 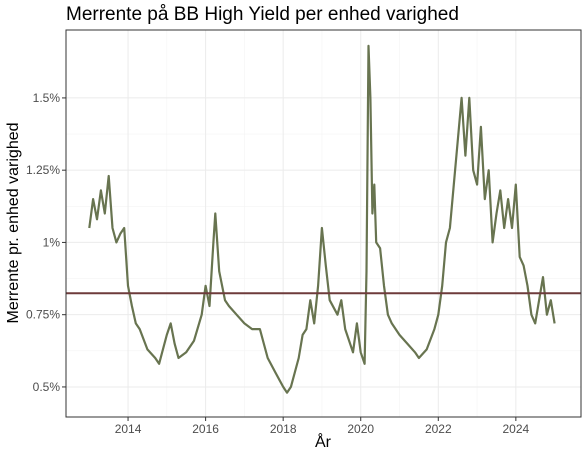 What do you see at coordinates (283, 429) in the screenshot?
I see `x-tick-label: 2018` at bounding box center [283, 429].